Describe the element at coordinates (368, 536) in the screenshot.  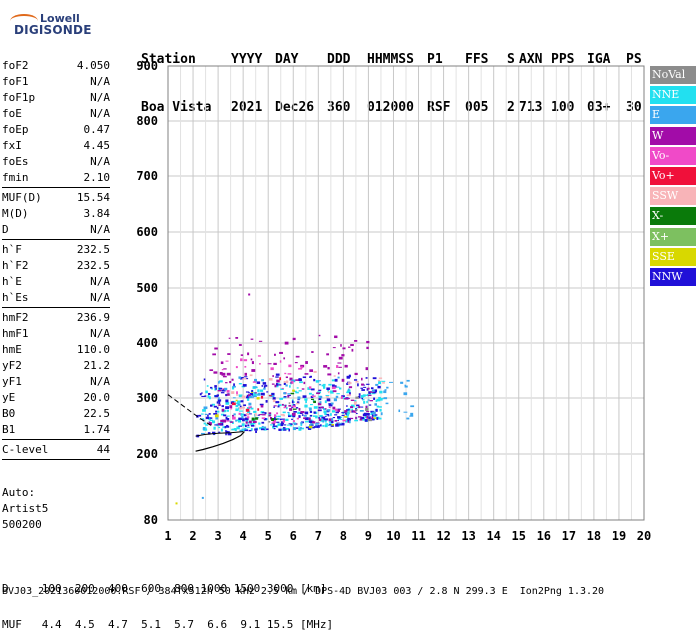
I see `x-tick-label: 9` at that location.